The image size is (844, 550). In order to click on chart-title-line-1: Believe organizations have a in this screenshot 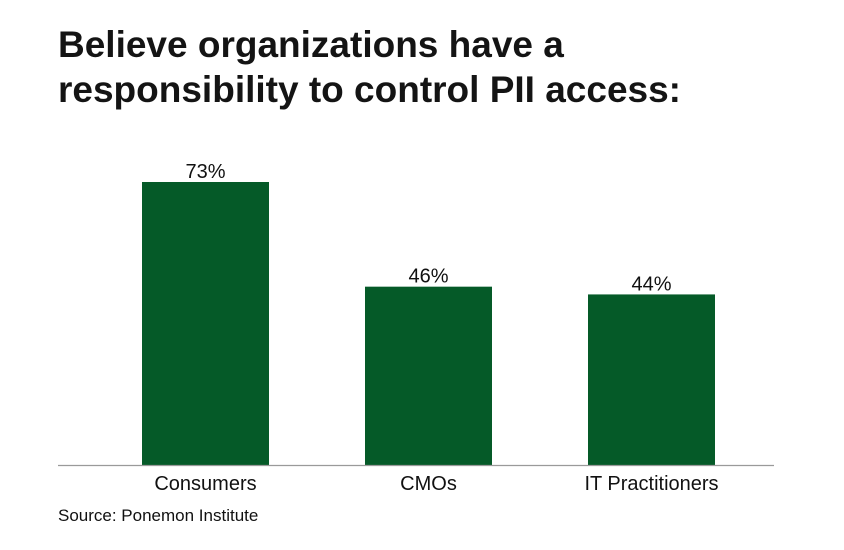, I will do `click(311, 44)`.